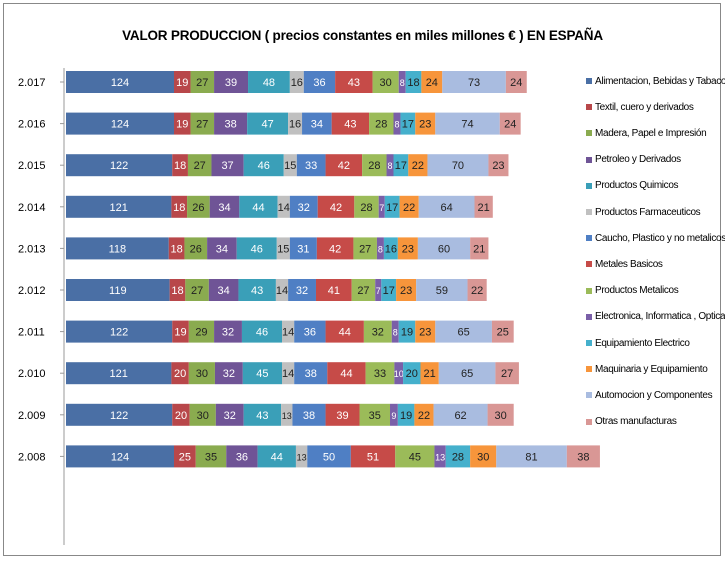 The height and width of the screenshot is (562, 725). I want to click on legend-item: Equipamiento Electrico, so click(638, 343).